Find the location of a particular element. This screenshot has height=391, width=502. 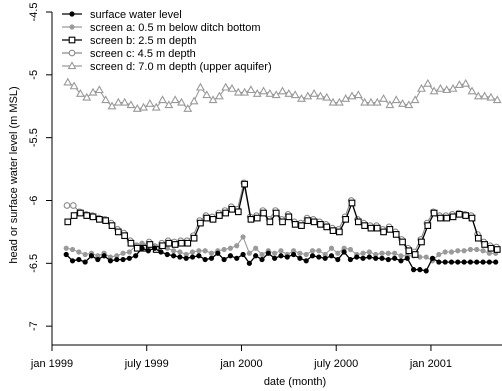

legend-item: surface water level is located at coordinates (122, 15).